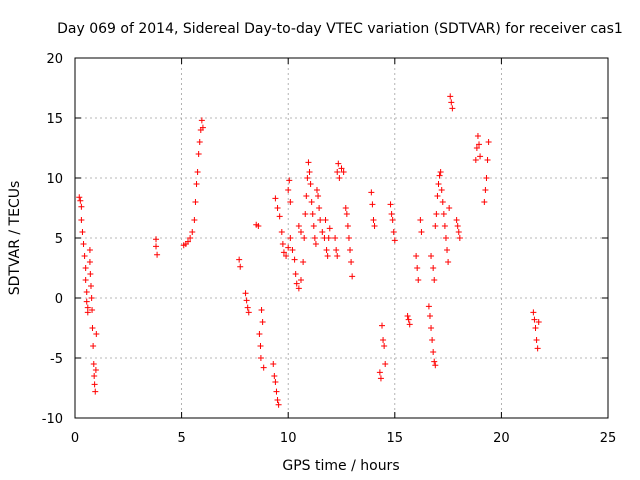 This screenshot has height=480, width=640. What do you see at coordinates (54, 59) in the screenshot?
I see `y-tick-label: 20` at bounding box center [54, 59].